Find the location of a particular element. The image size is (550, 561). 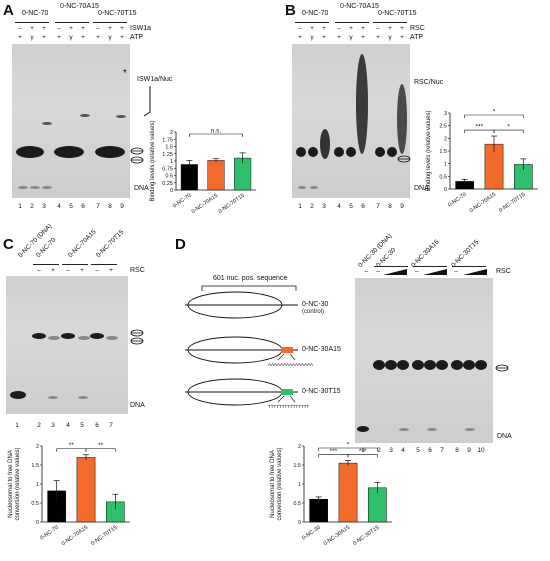

atp-row-label: ATP is located at coordinates (417, 37).